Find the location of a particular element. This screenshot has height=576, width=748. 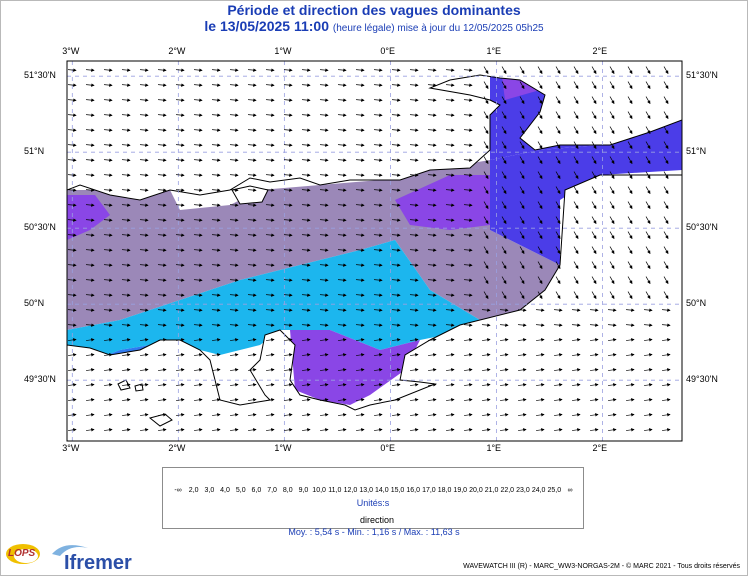

legend-tick-label: 18,0 is located at coordinates (444, 490).